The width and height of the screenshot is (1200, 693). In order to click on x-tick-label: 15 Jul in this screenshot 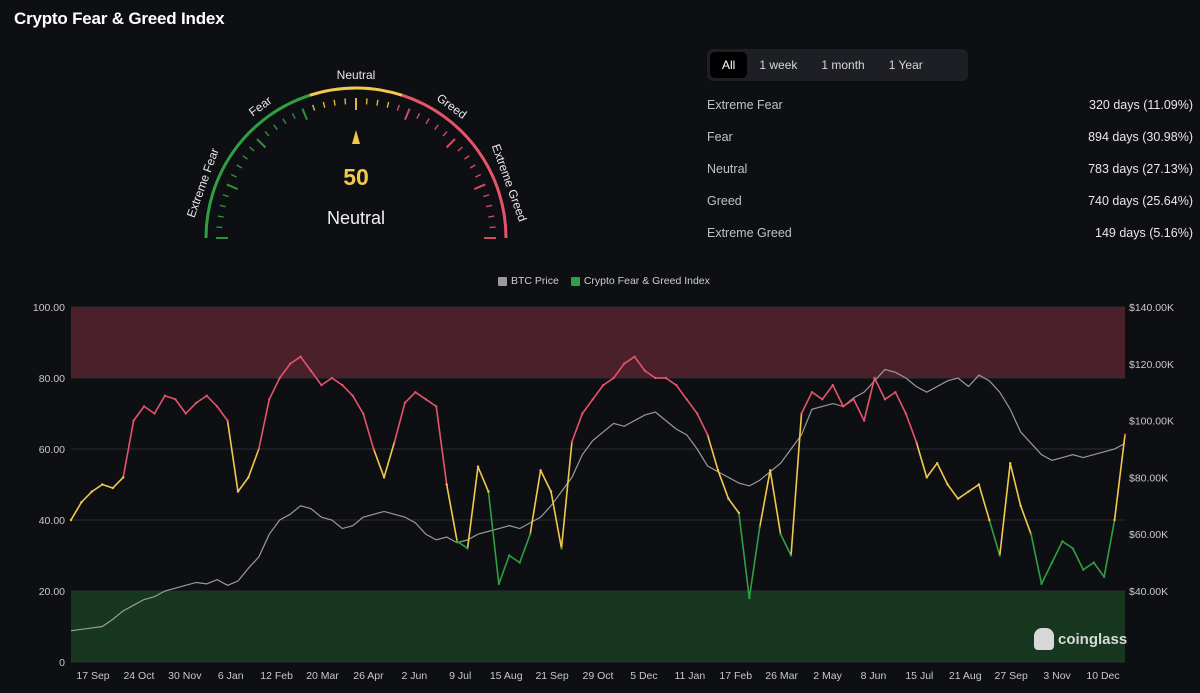, I will do `click(919, 676)`.